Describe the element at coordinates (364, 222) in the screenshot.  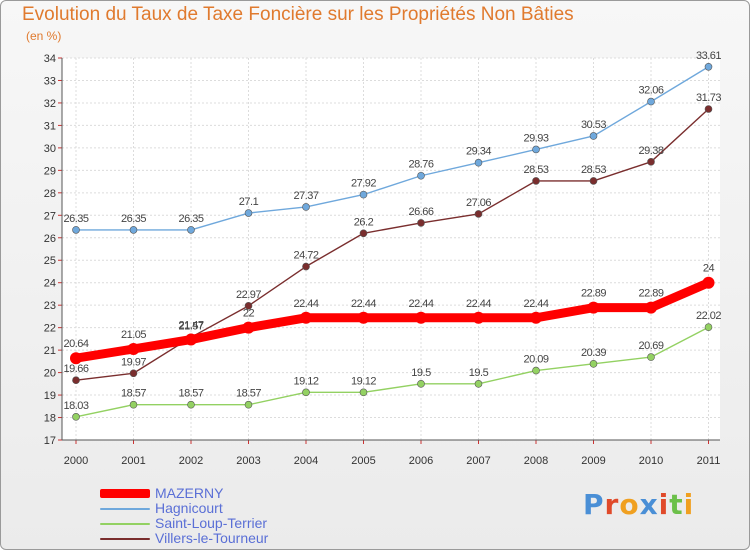
I see `data-label: 26.2` at that location.